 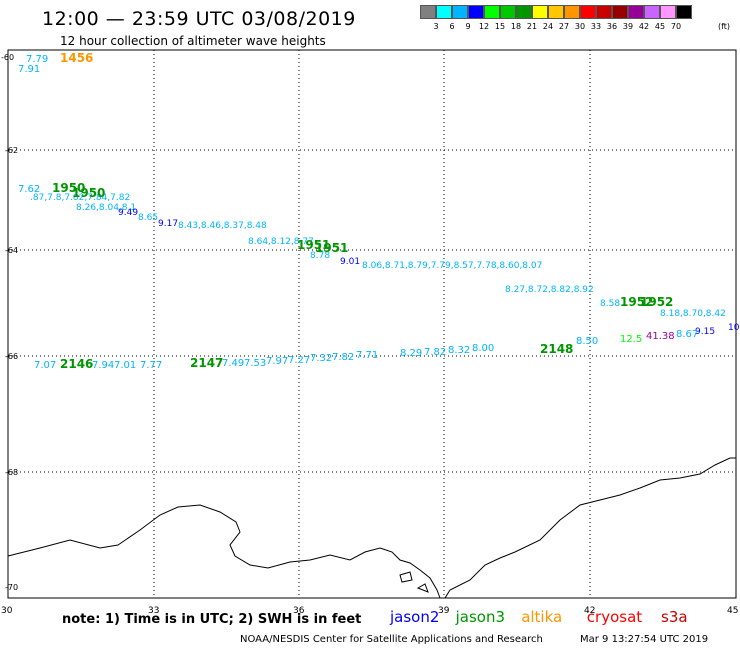 I want to click on x-tick-45: 45, so click(x=732, y=611).